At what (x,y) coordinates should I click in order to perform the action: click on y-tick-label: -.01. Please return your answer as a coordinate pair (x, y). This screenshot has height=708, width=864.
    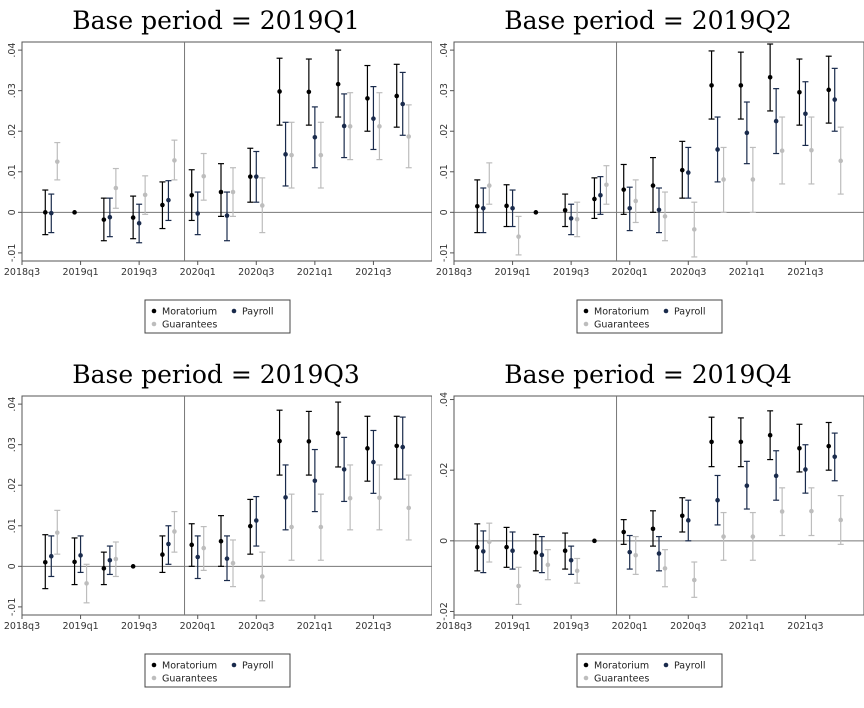
    Looking at the image, I should click on (12, 253).